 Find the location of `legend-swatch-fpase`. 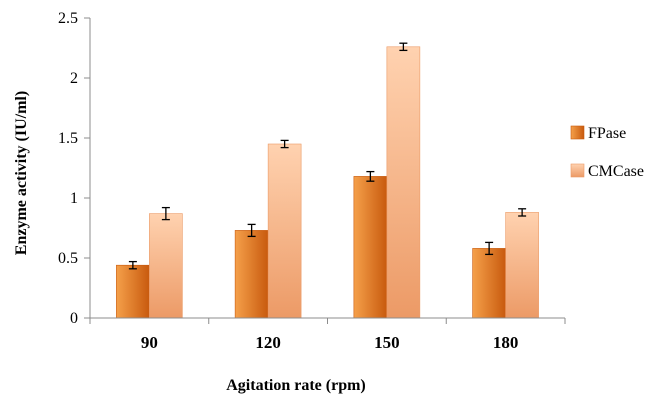

legend-swatch-fpase is located at coordinates (577, 132).